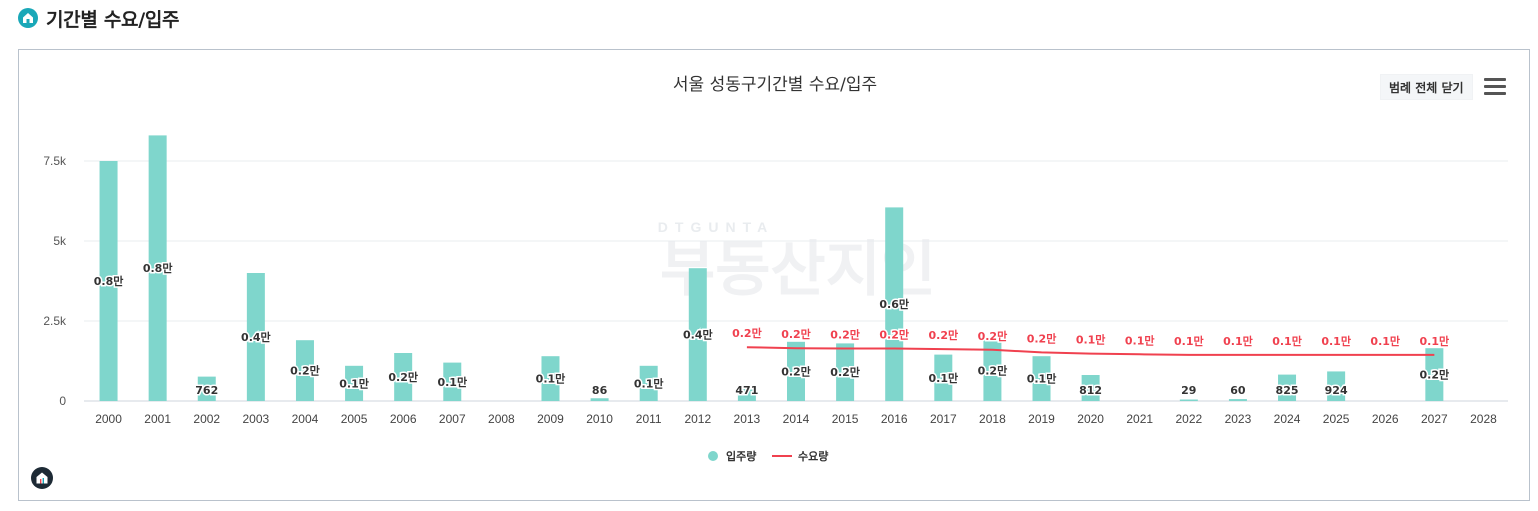 This screenshot has height=511, width=1538. What do you see at coordinates (713, 456) in the screenshot?
I see `legend-marker-bar` at bounding box center [713, 456].